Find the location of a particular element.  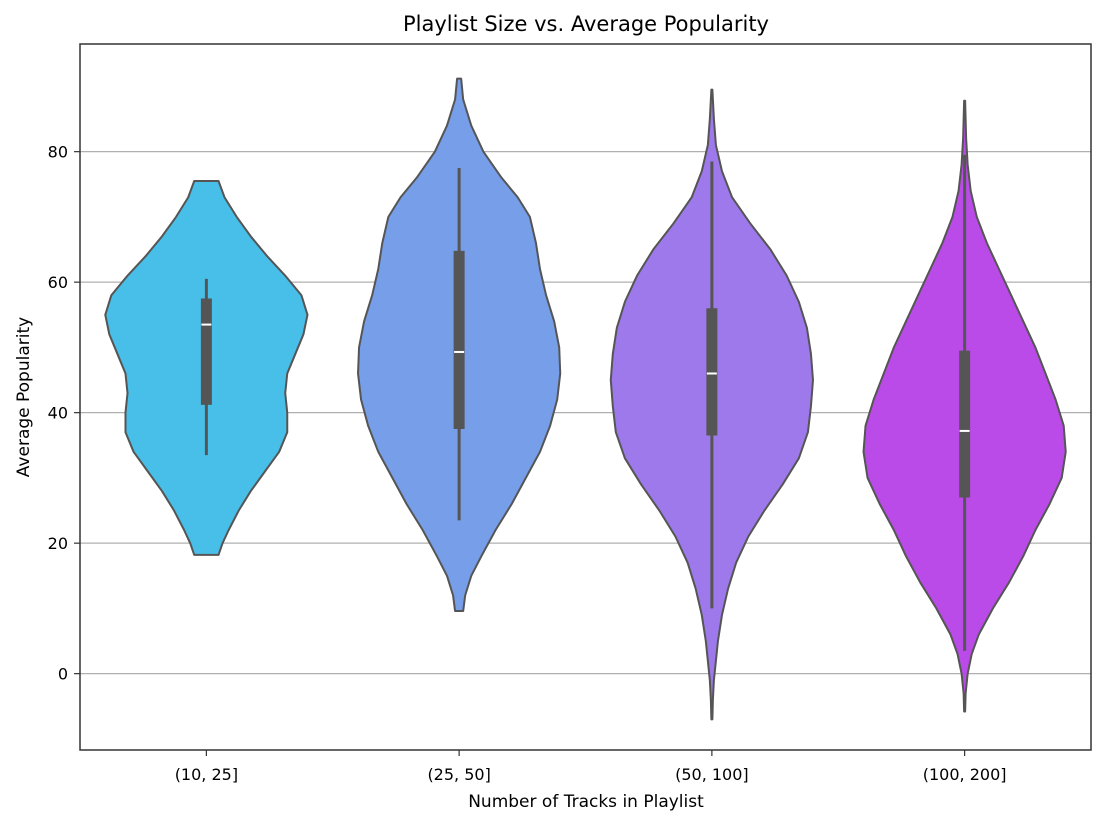

y-axis-label: Average Popularity is located at coordinates (24, 397).